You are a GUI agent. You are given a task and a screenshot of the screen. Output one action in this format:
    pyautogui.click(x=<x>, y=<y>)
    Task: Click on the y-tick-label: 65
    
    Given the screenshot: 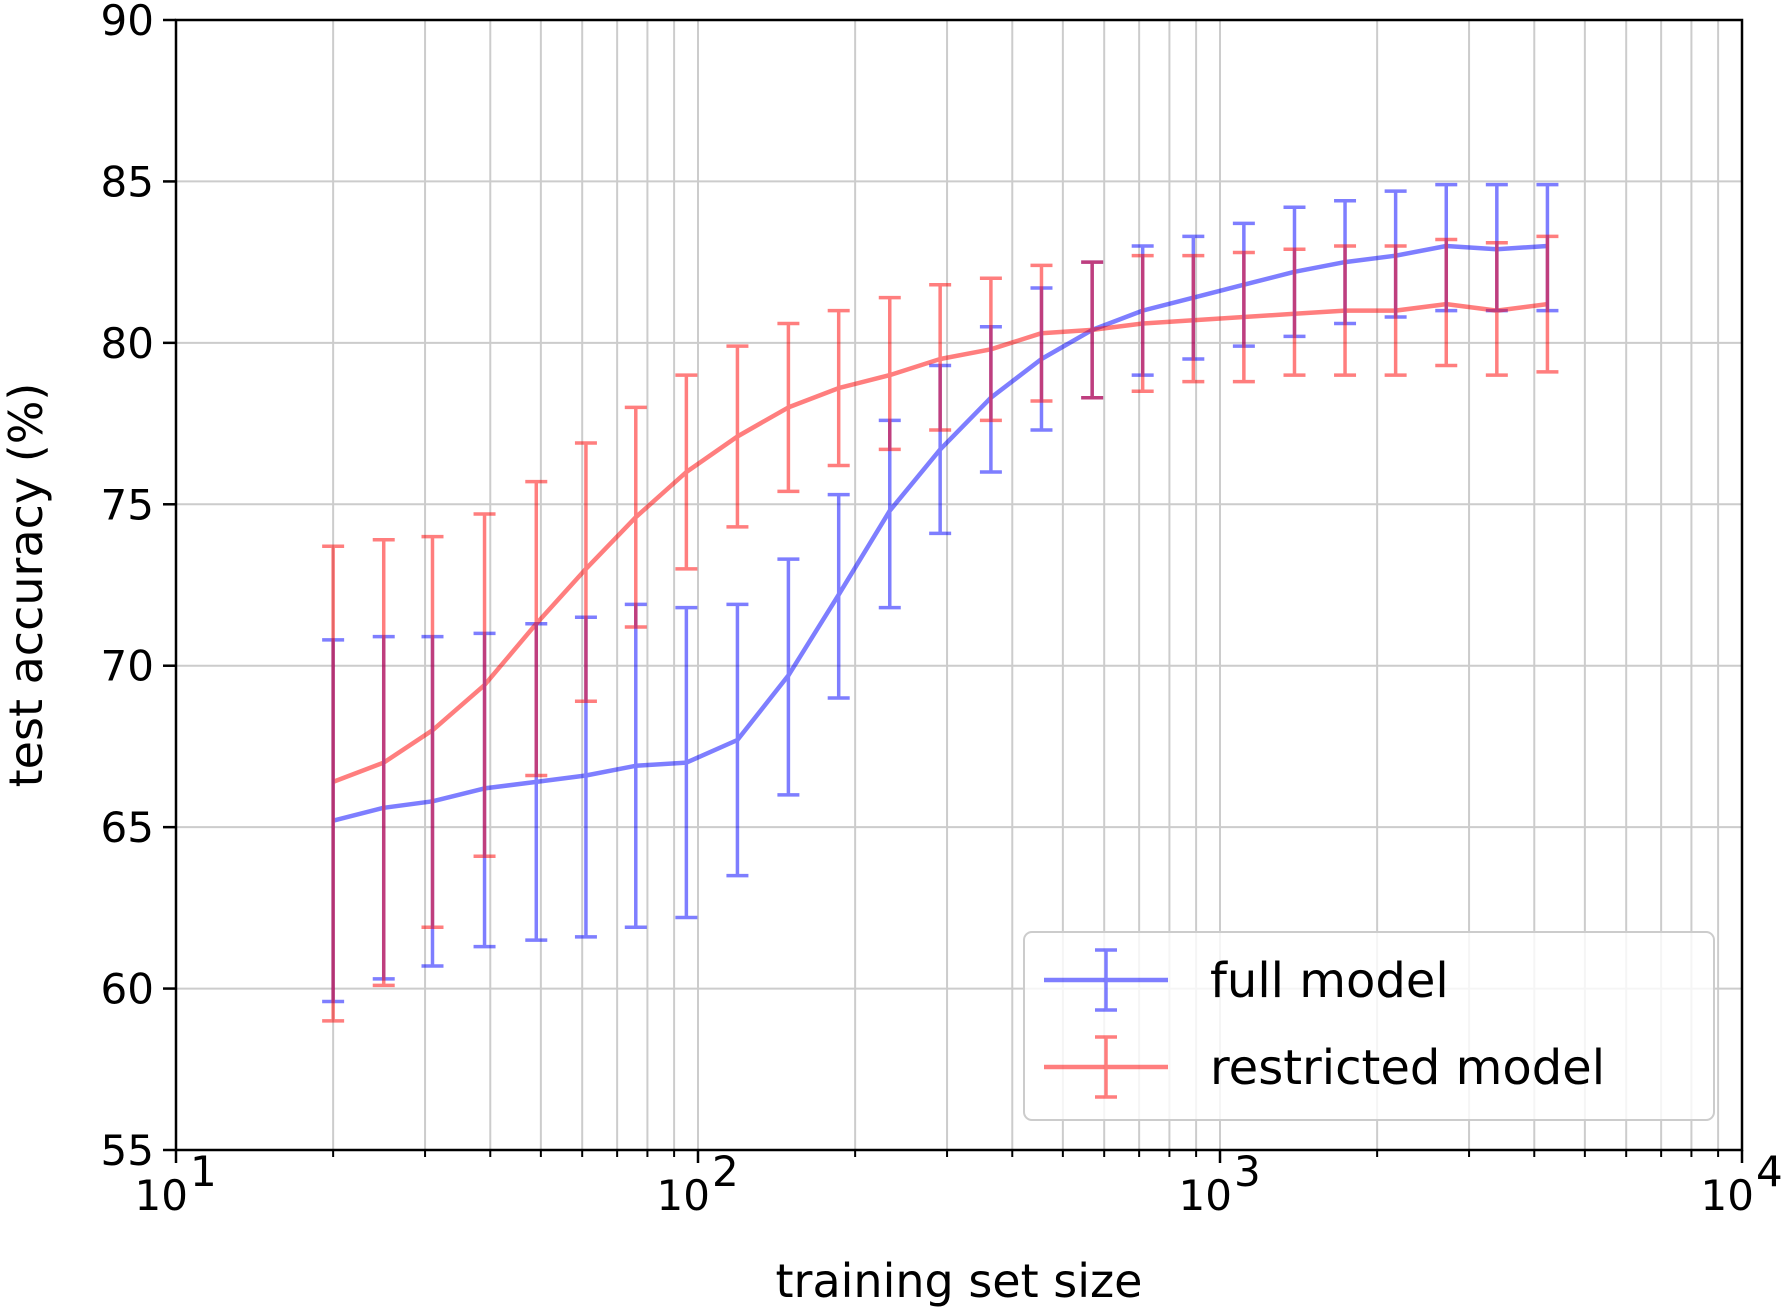 What is the action you would take?
    pyautogui.click(x=127, y=827)
    